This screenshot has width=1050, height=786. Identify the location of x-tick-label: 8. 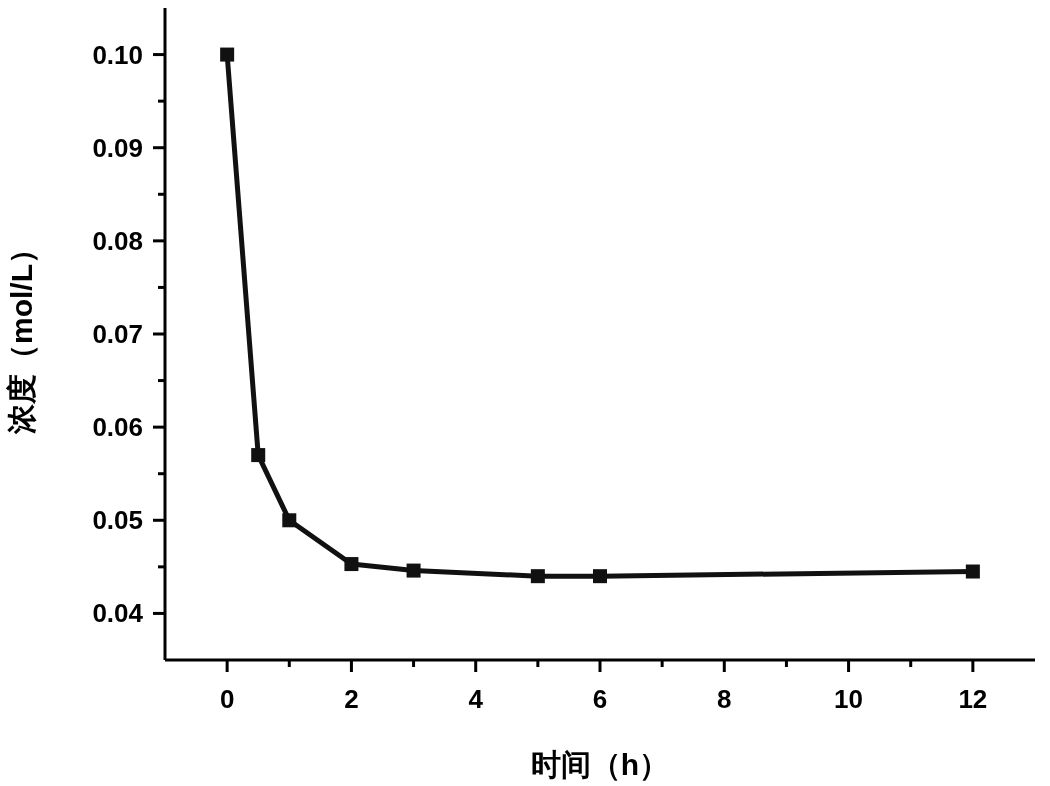
(724, 699).